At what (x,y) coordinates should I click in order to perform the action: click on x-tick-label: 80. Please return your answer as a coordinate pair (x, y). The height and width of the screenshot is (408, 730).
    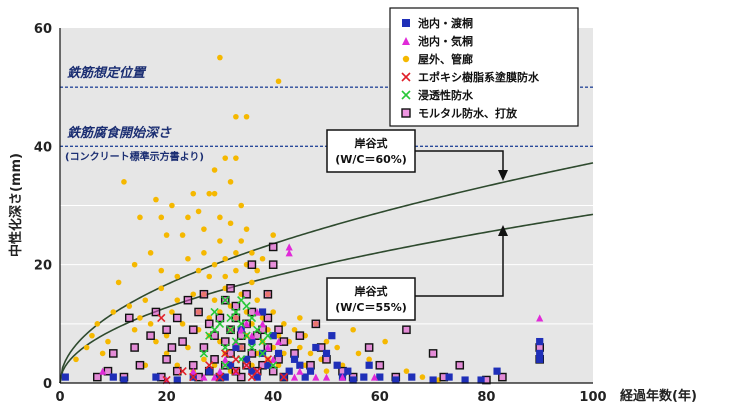
    Looking at the image, I should click on (486, 397).